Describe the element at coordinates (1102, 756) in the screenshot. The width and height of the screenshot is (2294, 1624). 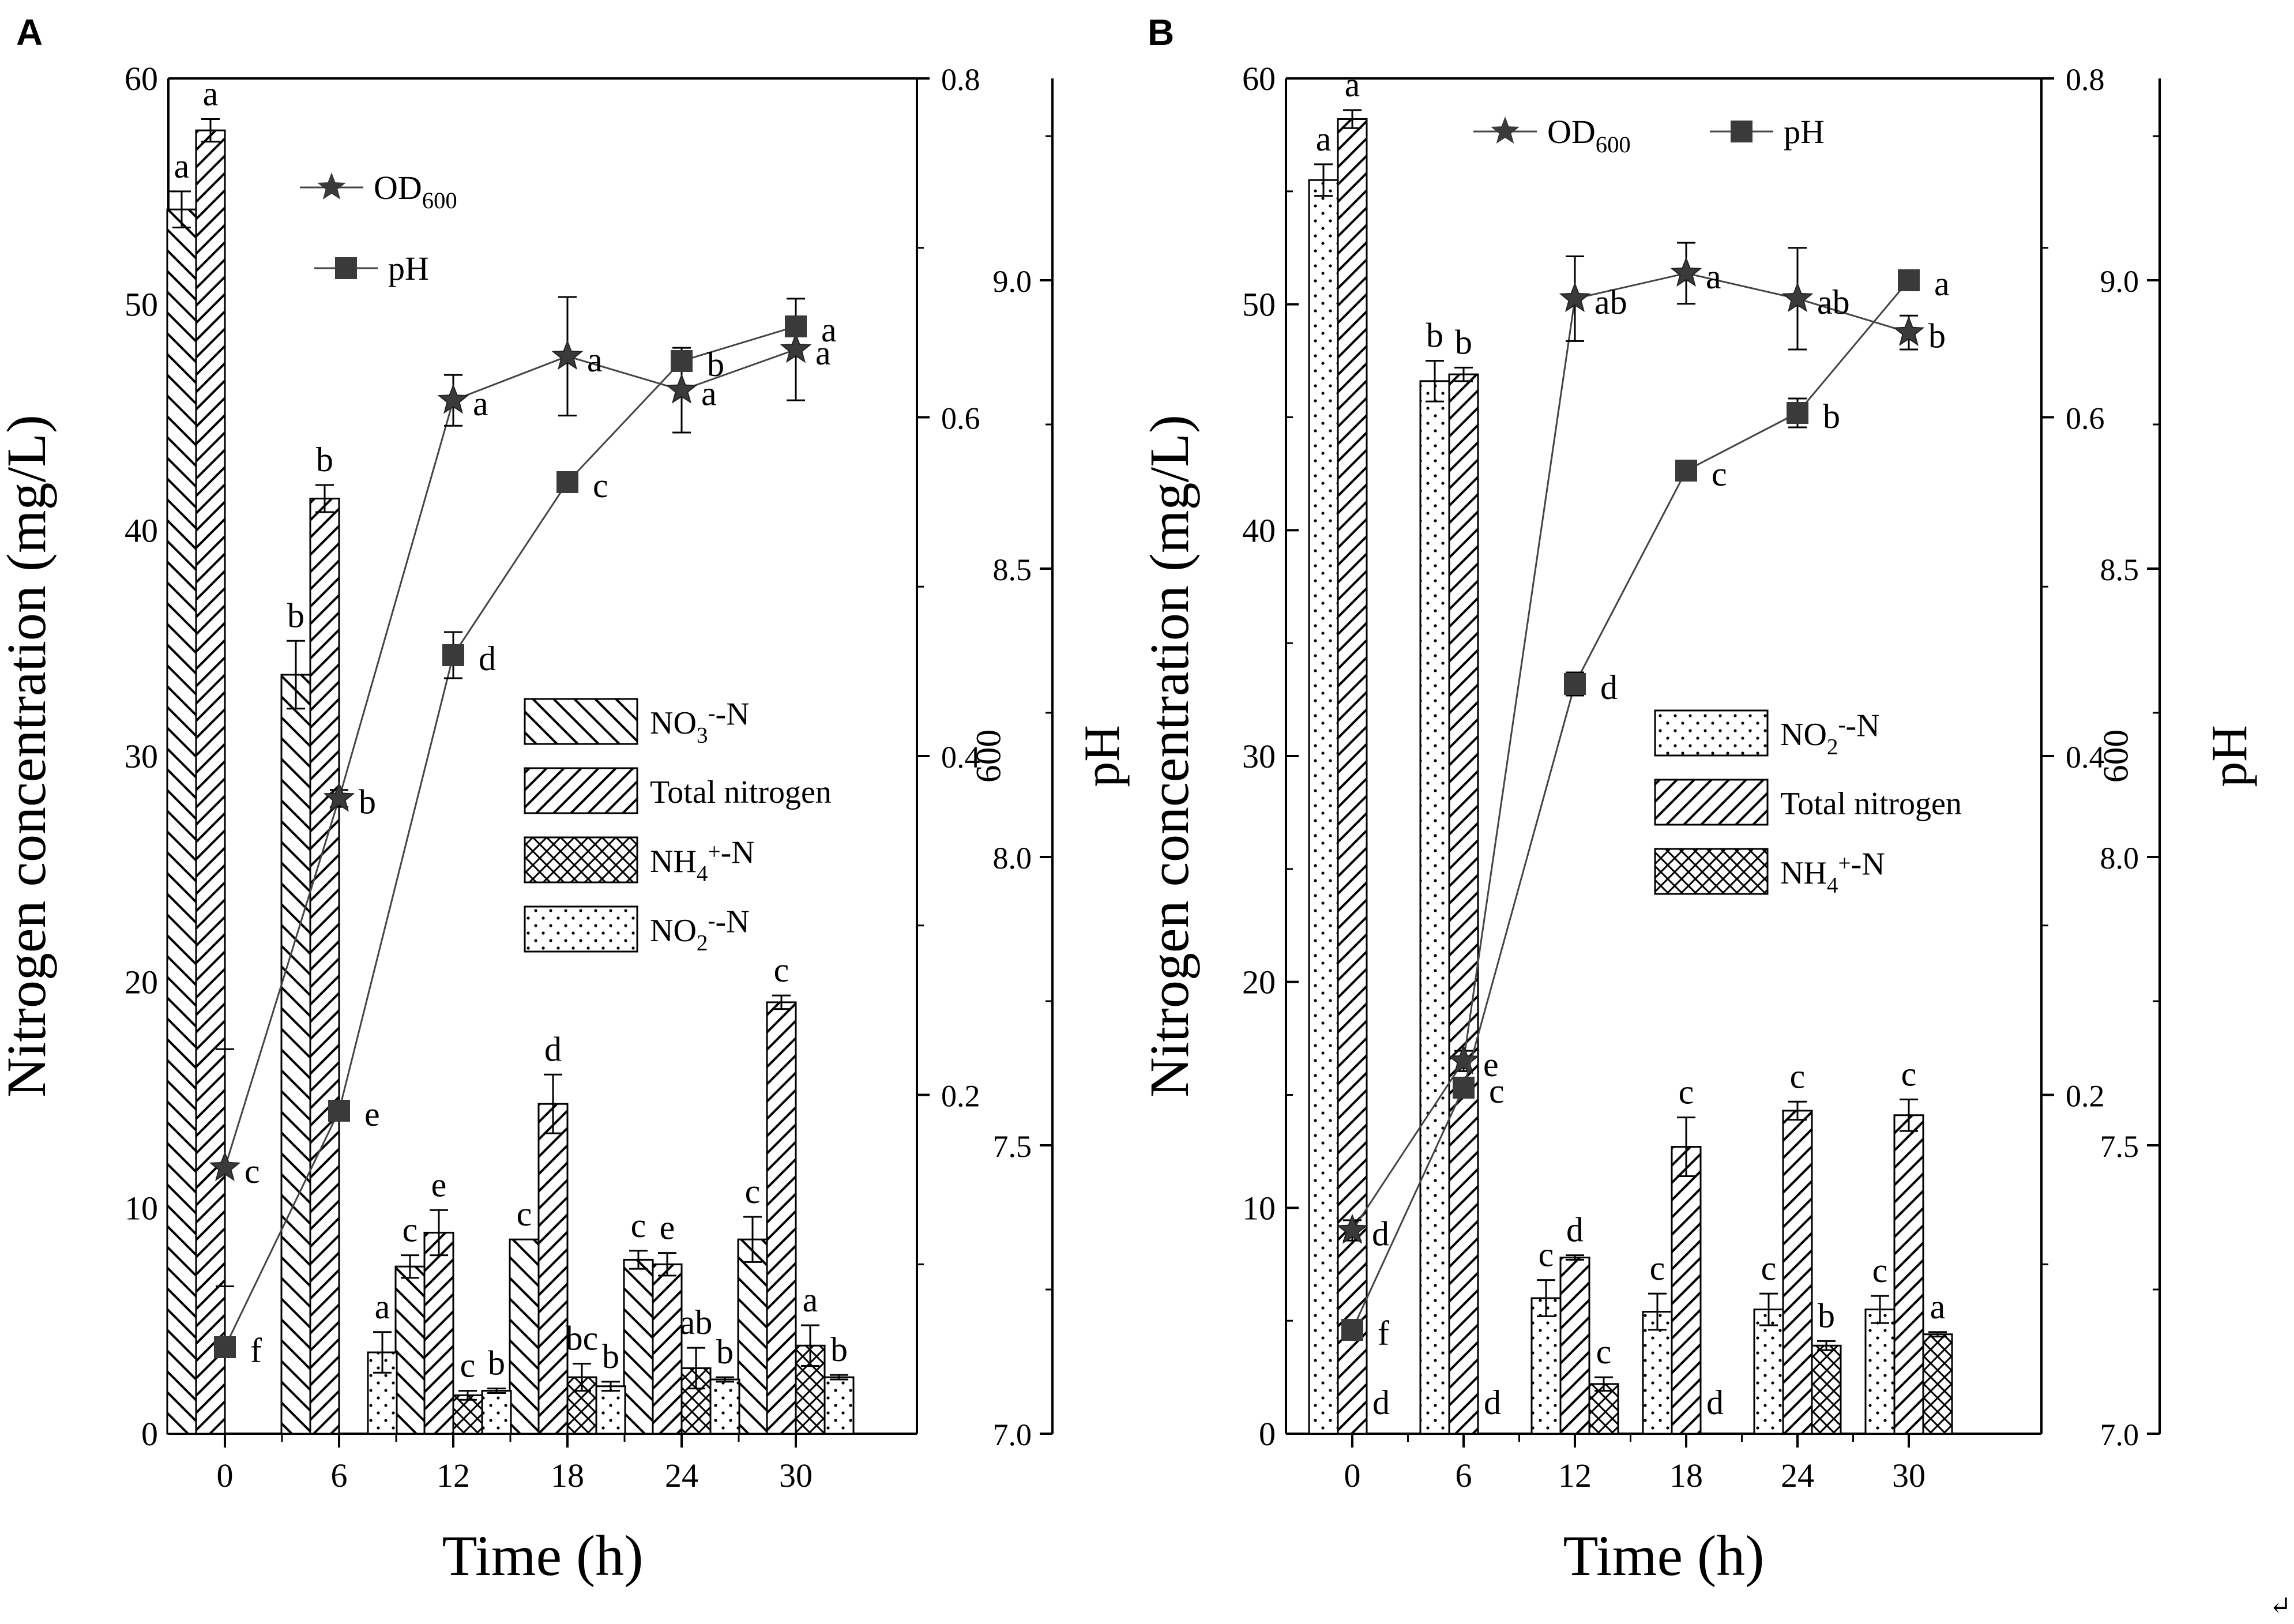
I see `y3-axis-title: pH` at that location.